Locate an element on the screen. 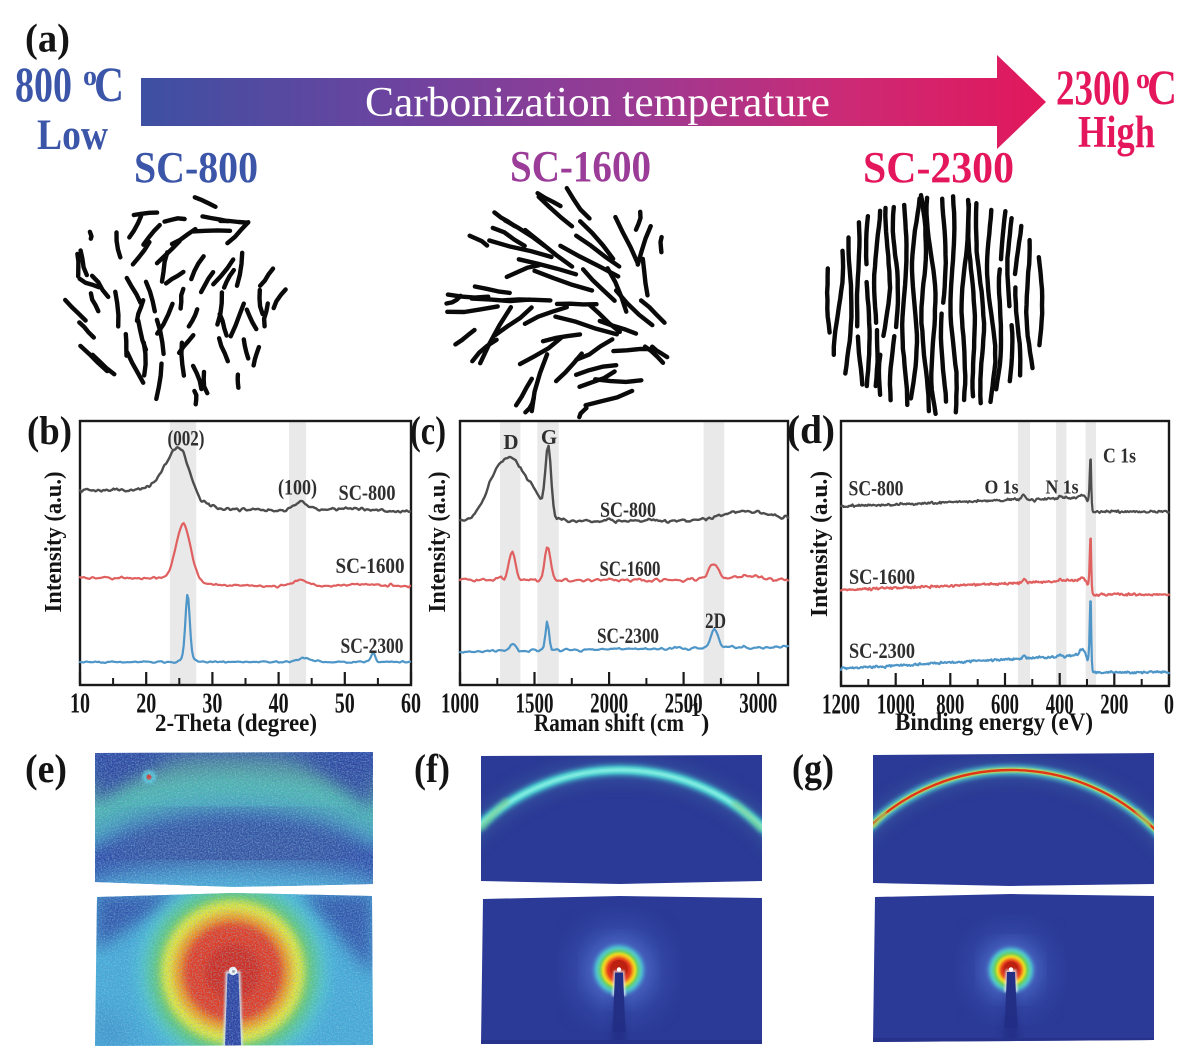 This screenshot has width=1195, height=1049. svg-text: (d) is located at coordinates (811, 429).